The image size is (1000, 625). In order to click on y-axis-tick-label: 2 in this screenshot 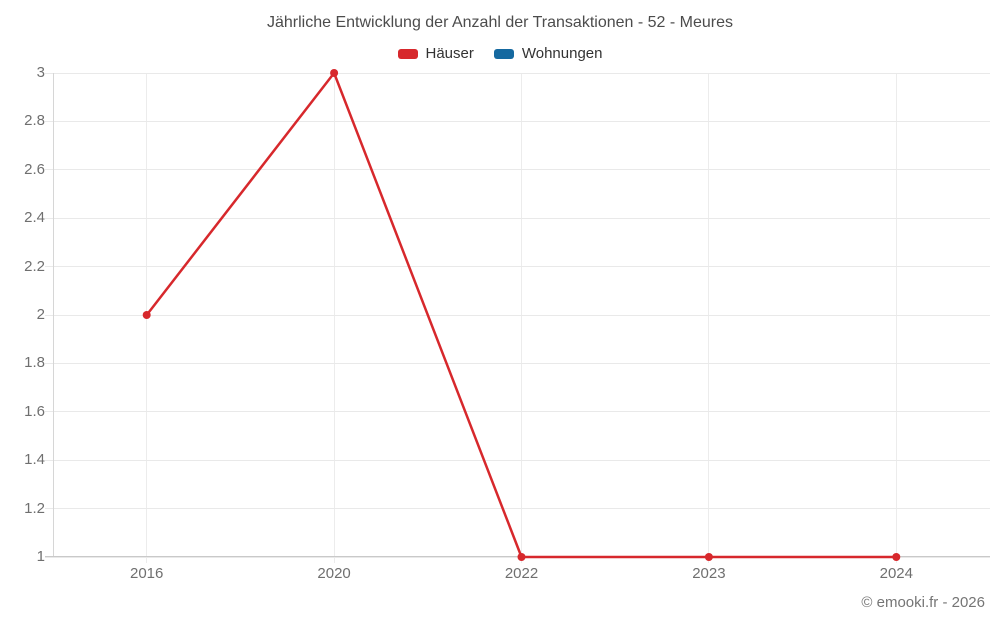, I will do `click(40, 314)`.